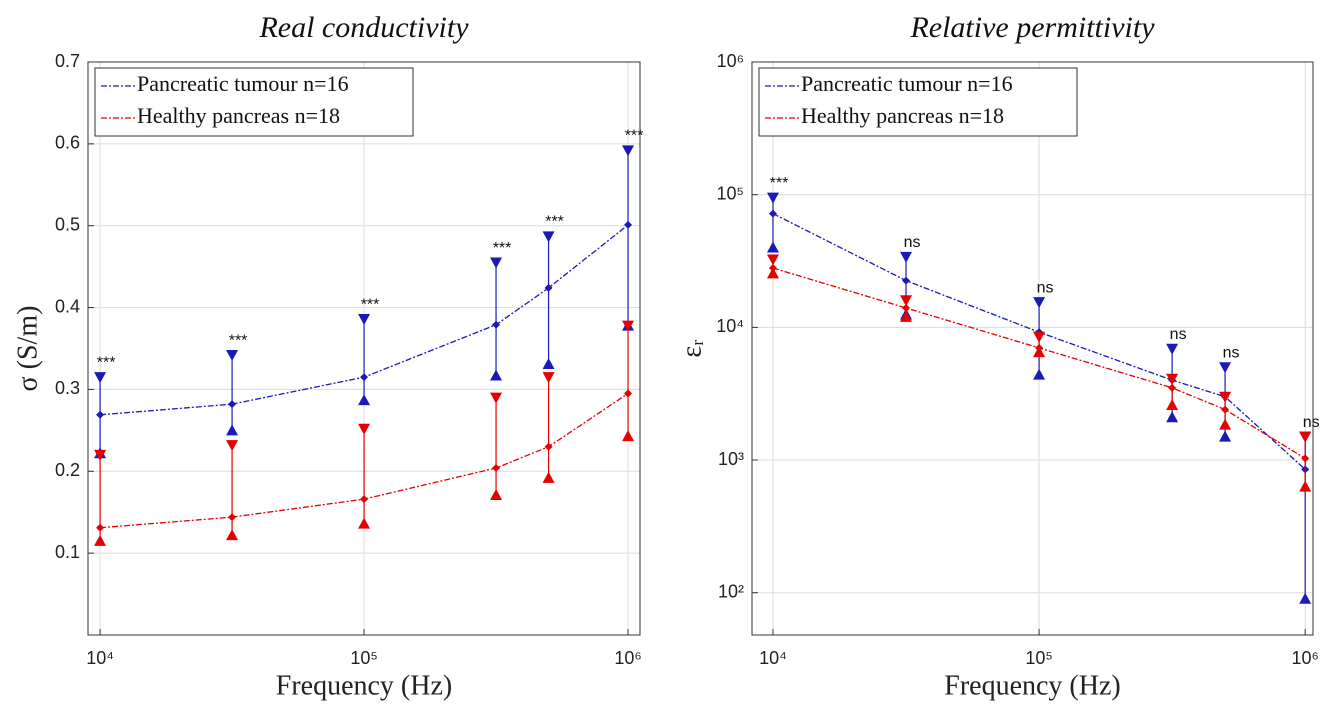 Image resolution: width=1328 pixels, height=708 pixels. What do you see at coordinates (907, 83) in the screenshot?
I see `legend-label: Pancreatic tumour n=16` at bounding box center [907, 83].